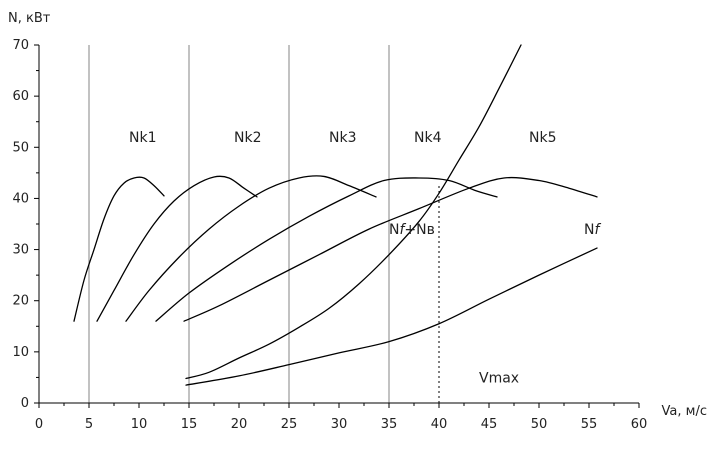 This screenshot has height=449, width=717. What do you see at coordinates (428, 138) in the screenshot?
I see `curve-label: Nk4` at bounding box center [428, 138].